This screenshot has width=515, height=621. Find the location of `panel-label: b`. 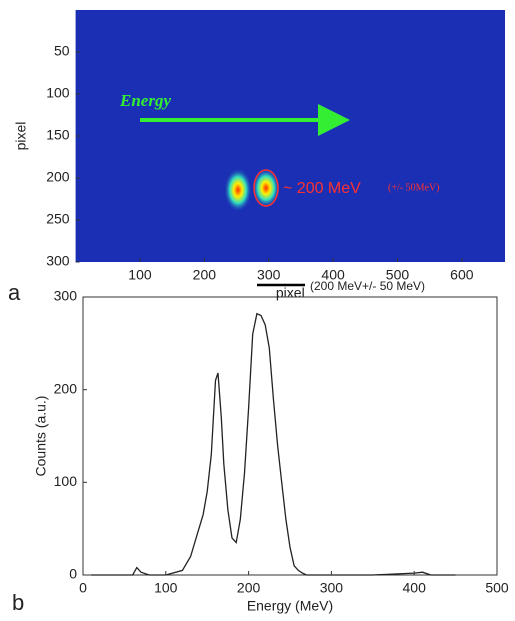

panel-label: b is located at coordinates (18, 602).